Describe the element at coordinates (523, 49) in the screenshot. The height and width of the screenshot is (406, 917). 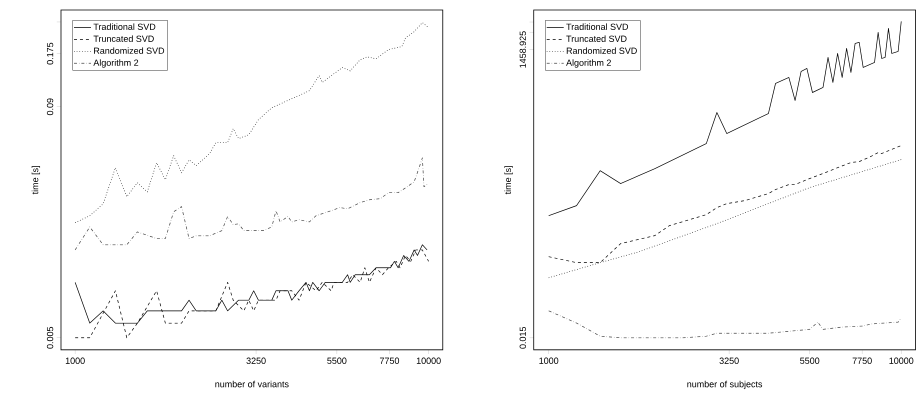
I see `y-tick-label: 1458.925` at that location.